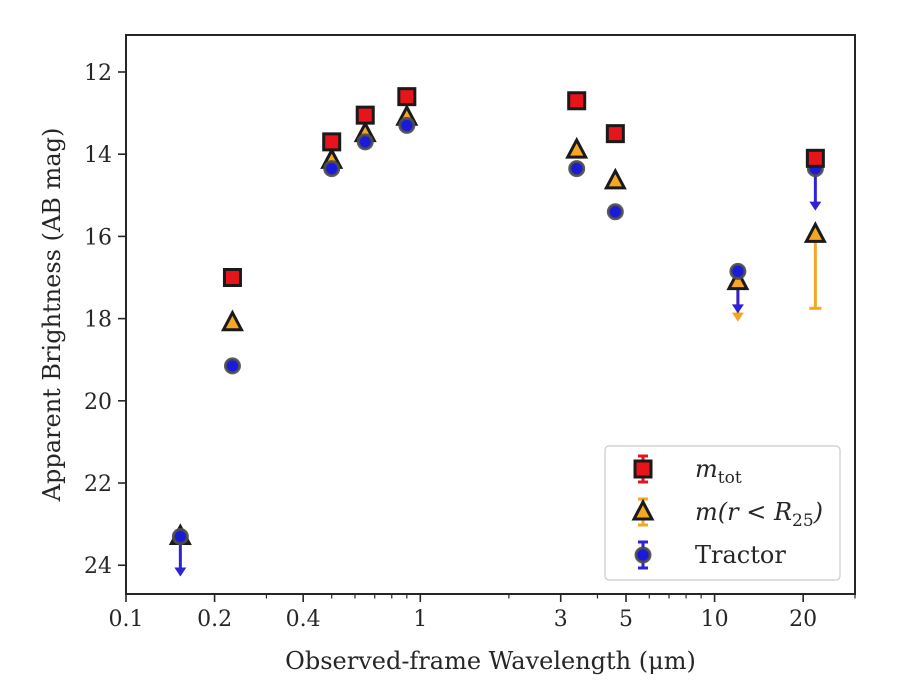 This screenshot has width=900, height=700. What do you see at coordinates (214, 619) in the screenshot?
I see `x-tick-label: 0.2` at bounding box center [214, 619].